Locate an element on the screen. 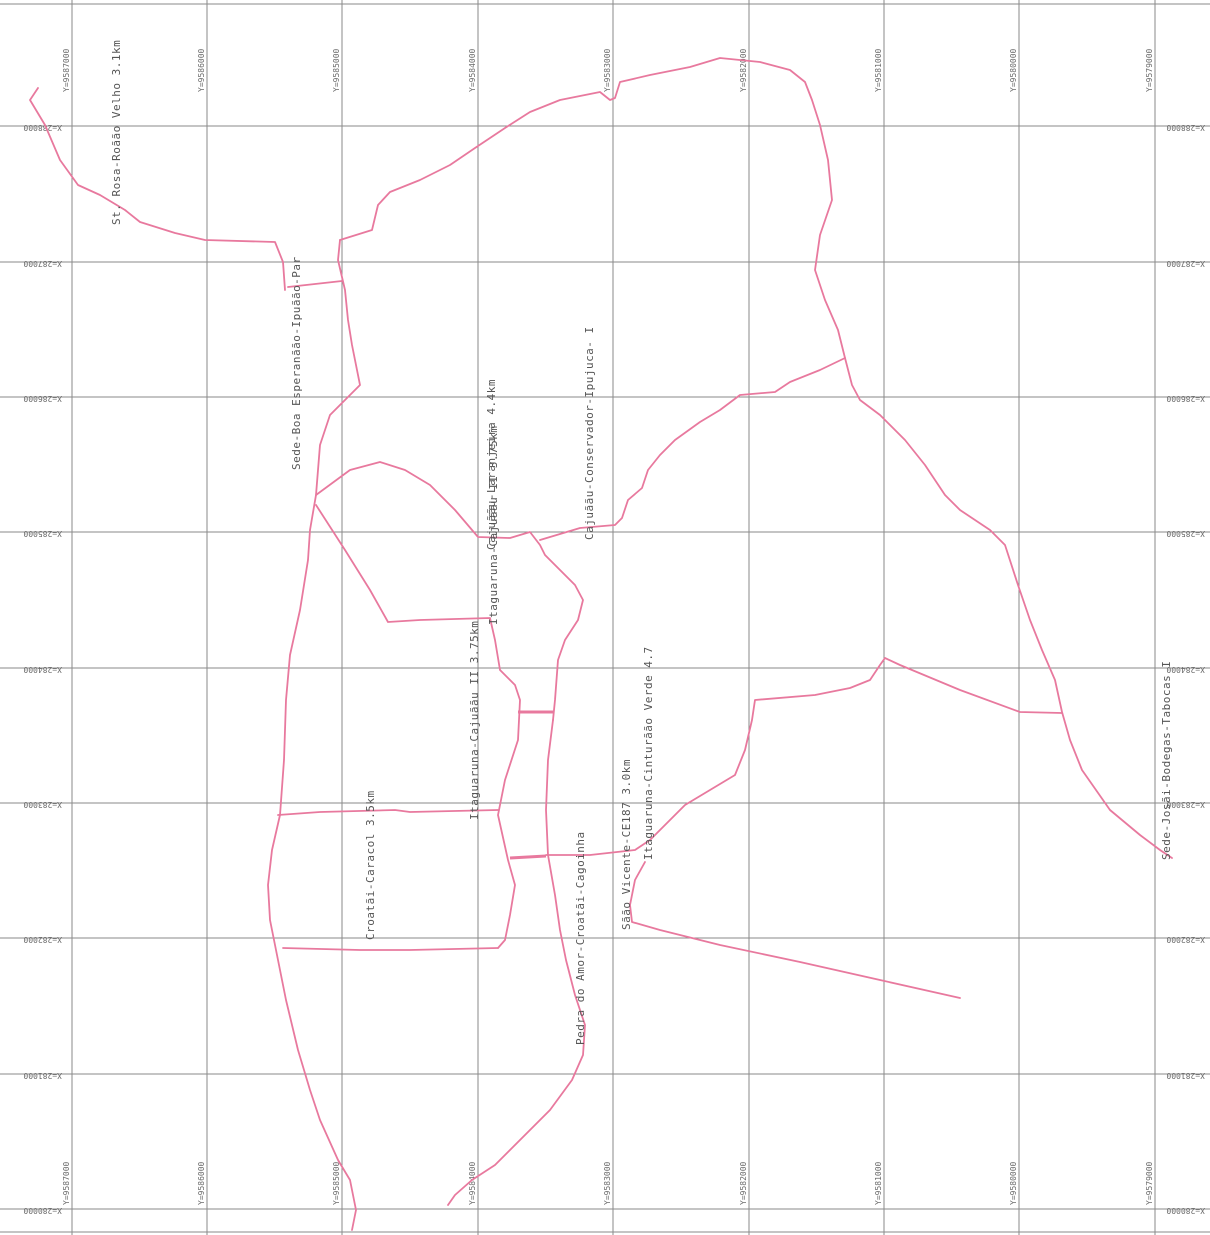  y-label-top: Y=9579000 is located at coordinates (1149, 70).